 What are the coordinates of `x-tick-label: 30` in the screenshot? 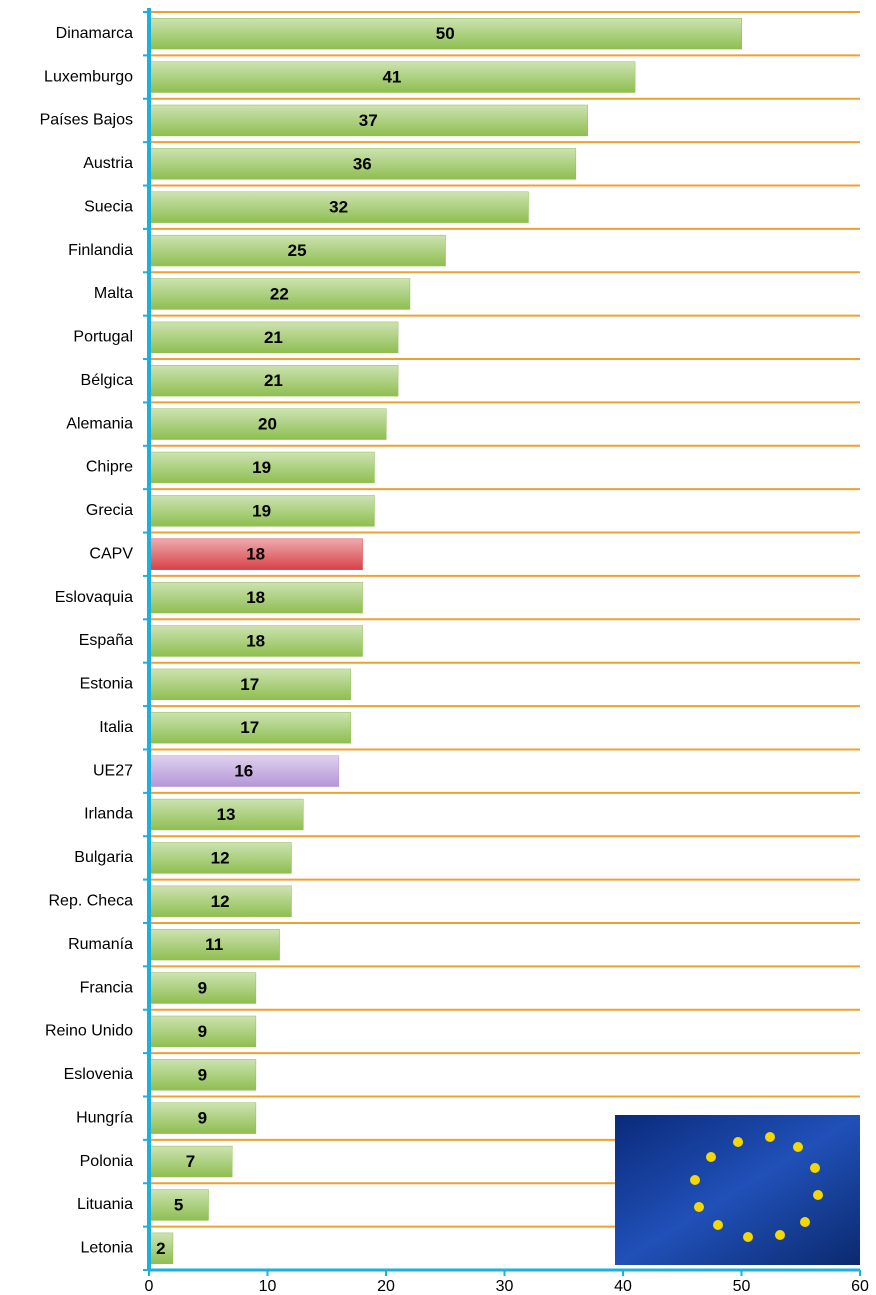 It's located at (505, 1286).